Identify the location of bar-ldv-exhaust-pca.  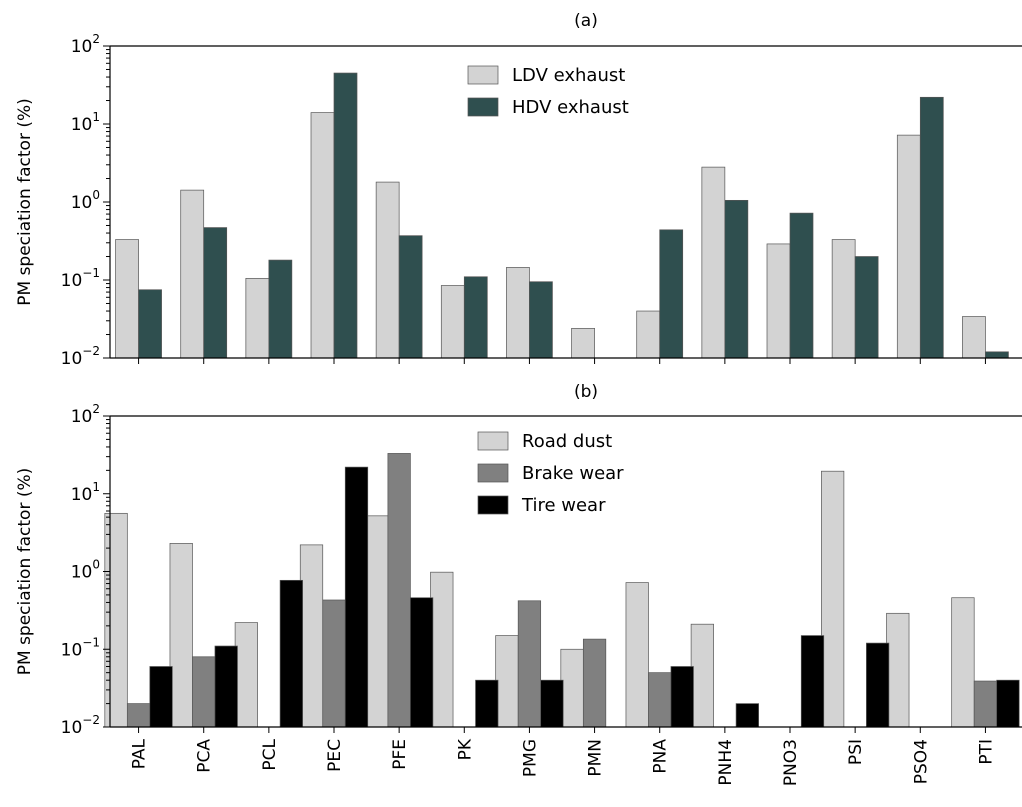
(192, 274).